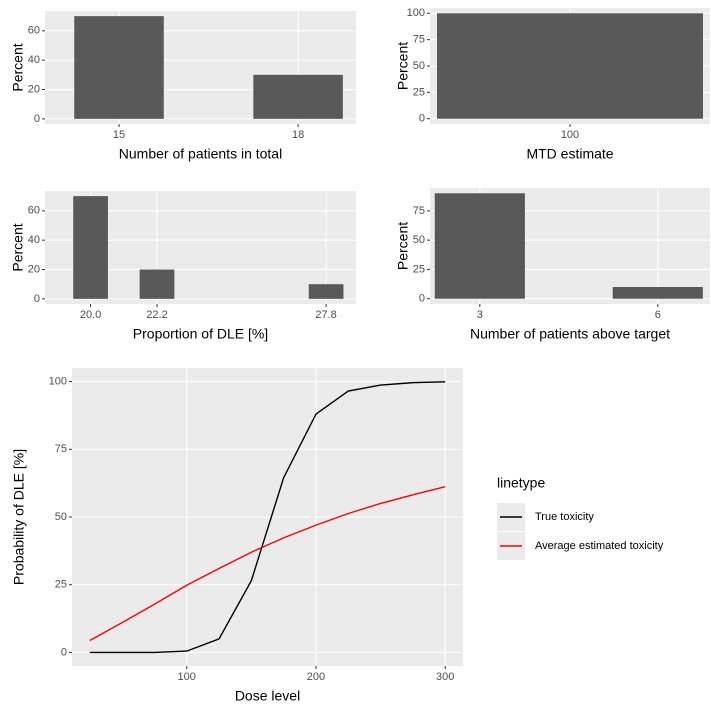  Describe the element at coordinates (267, 563) in the screenshot. I see `line` at that location.